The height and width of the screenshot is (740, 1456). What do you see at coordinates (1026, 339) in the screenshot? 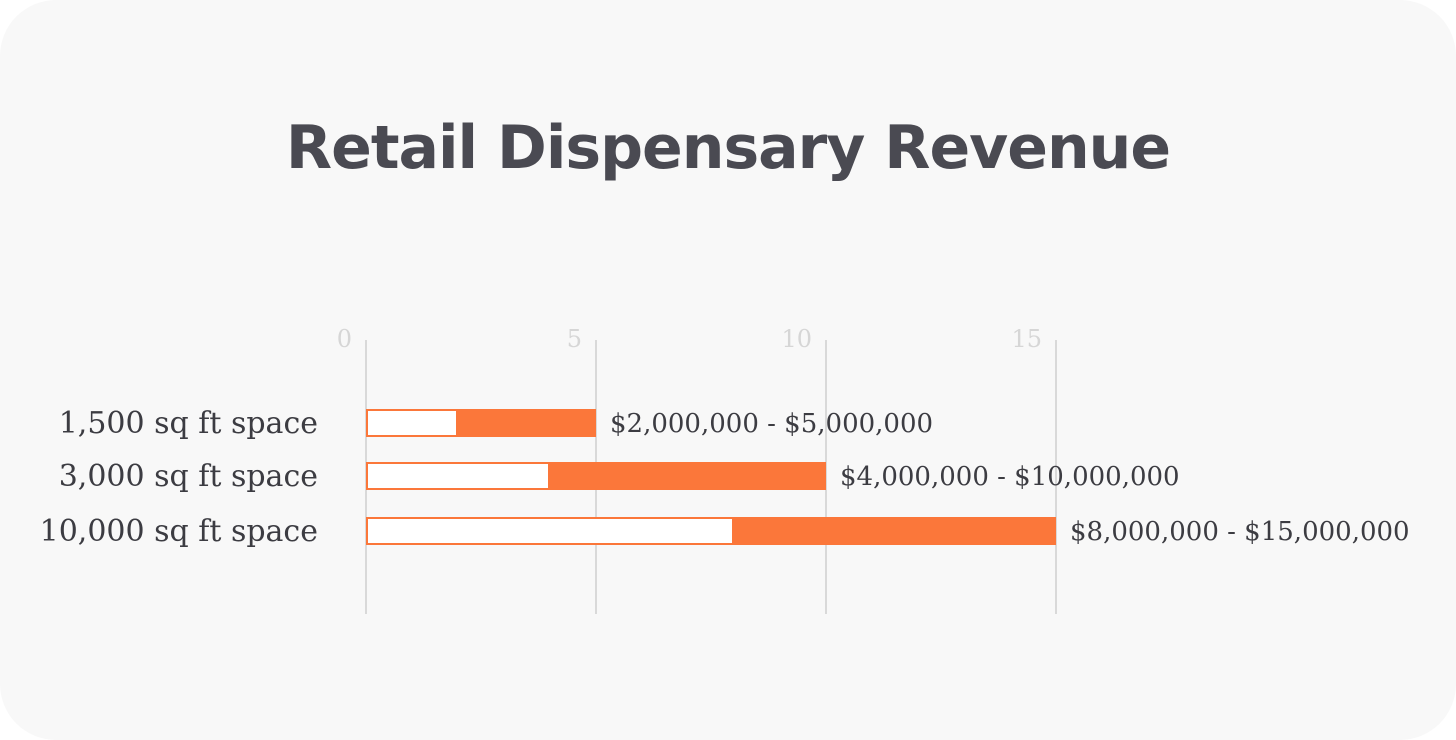
I see `x-tick-label: 15` at bounding box center [1026, 339].